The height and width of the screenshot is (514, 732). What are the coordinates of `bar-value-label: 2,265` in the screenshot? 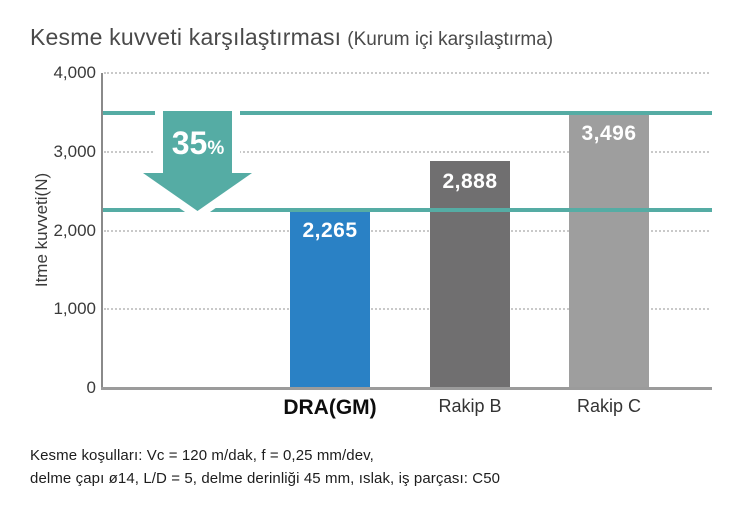 It's located at (330, 230).